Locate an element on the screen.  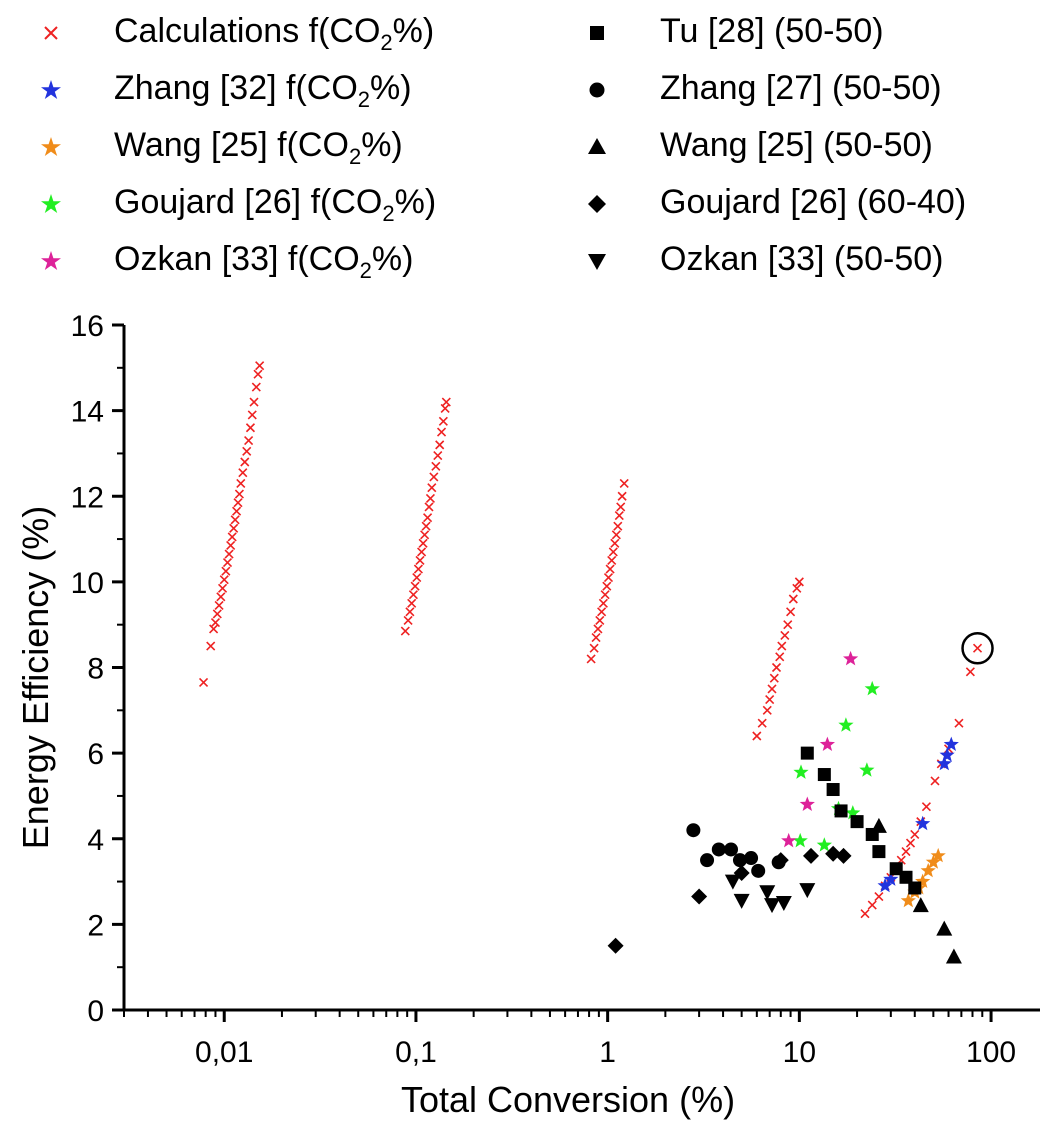
legend-marker-tu28 is located at coordinates (597, 33).